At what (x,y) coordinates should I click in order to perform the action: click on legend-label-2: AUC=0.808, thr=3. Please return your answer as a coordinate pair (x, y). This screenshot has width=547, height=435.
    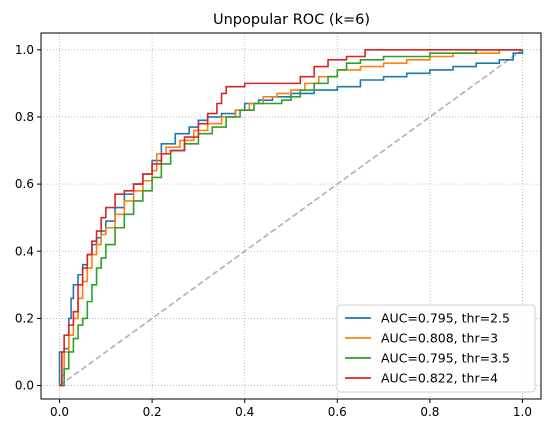
    Looking at the image, I should click on (439, 338).